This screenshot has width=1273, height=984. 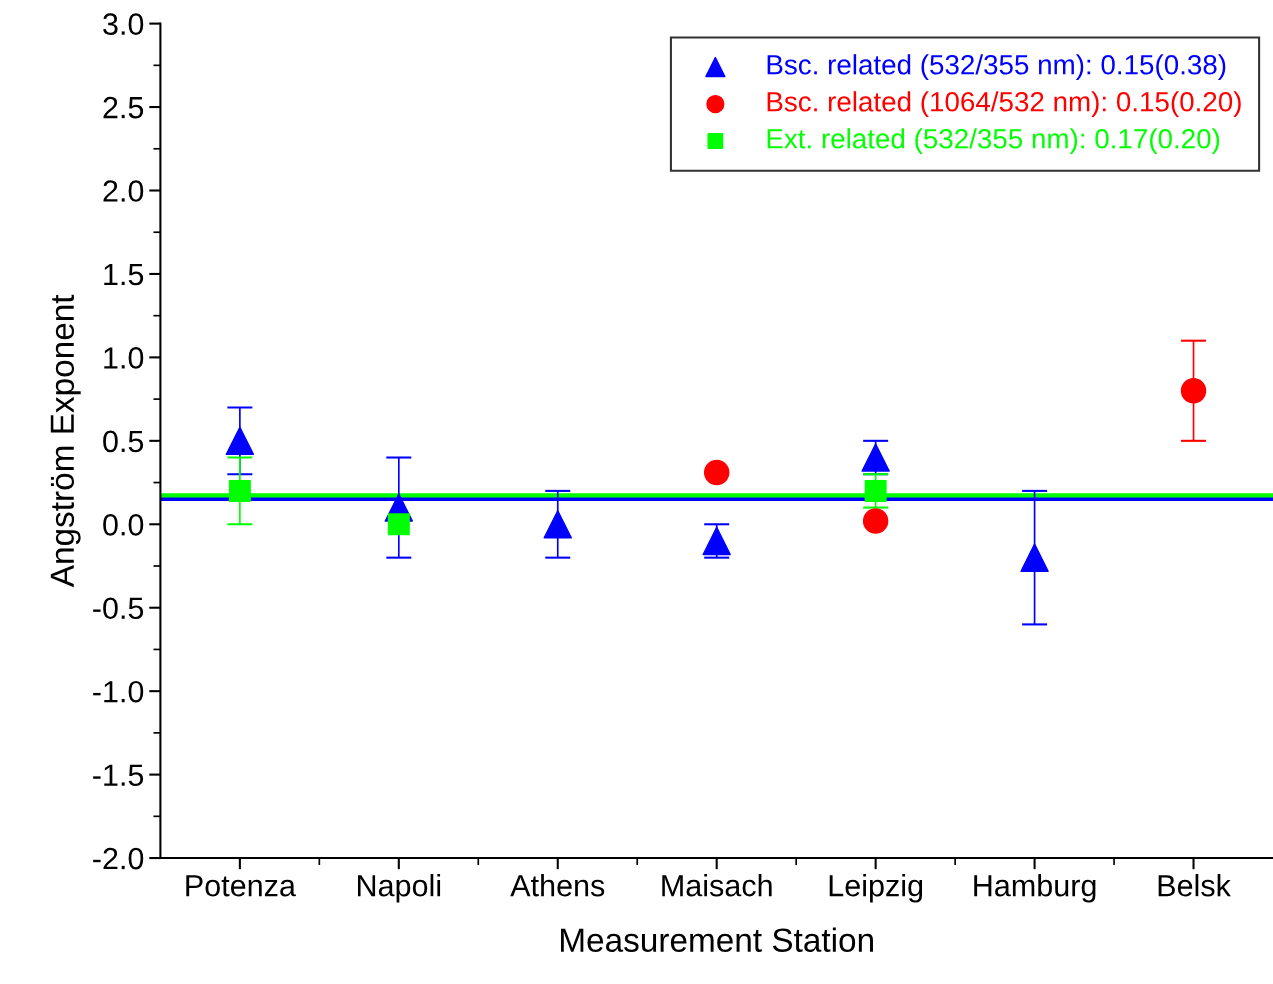 I want to click on legend-label: Ext. related (532/355 nm): 0.17(0.20), so click(x=993, y=141).